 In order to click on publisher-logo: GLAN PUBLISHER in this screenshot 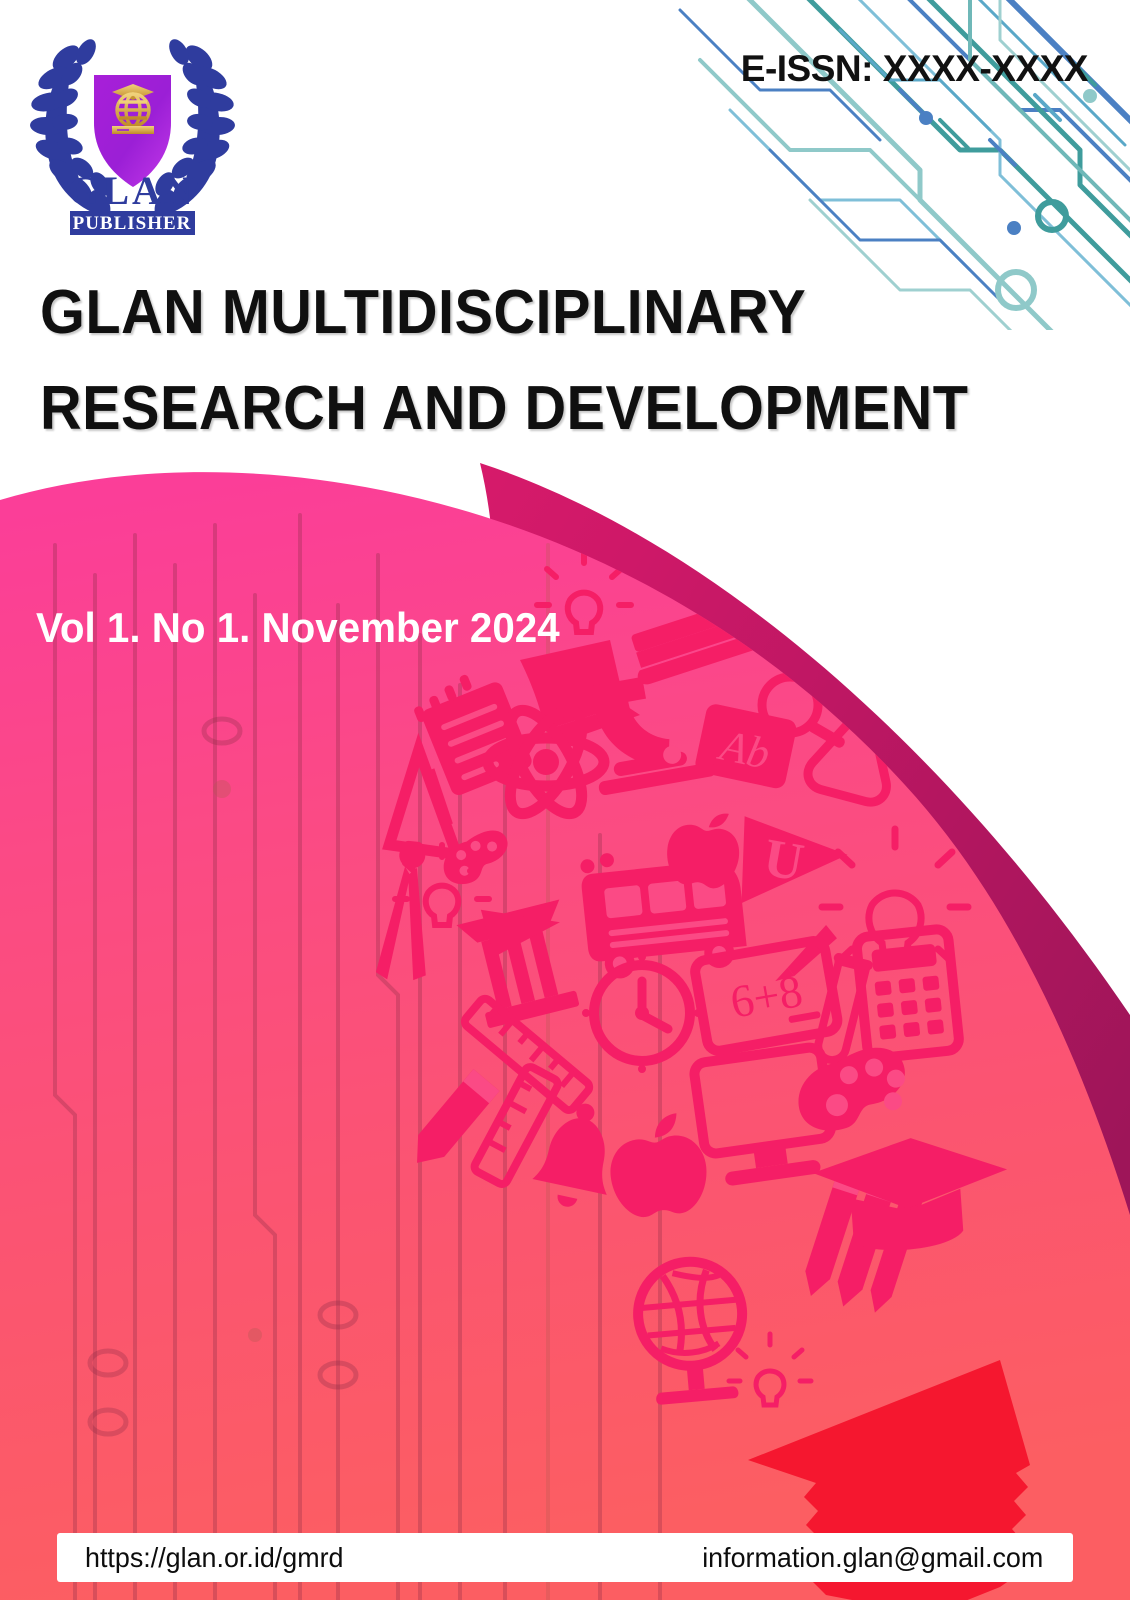, I will do `click(132, 130)`.